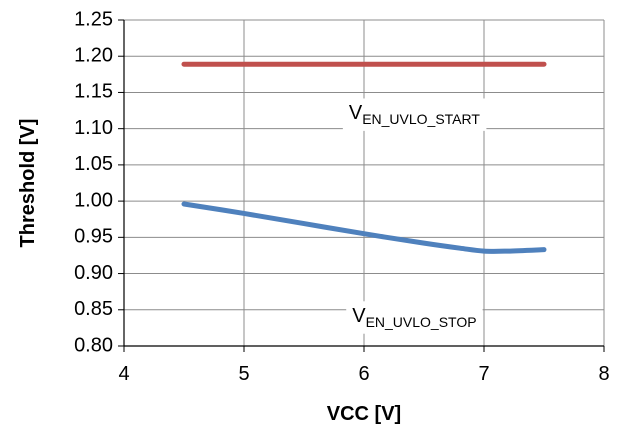 This screenshot has width=624, height=436. I want to click on y-tick-label: 1.20, so click(93, 56).